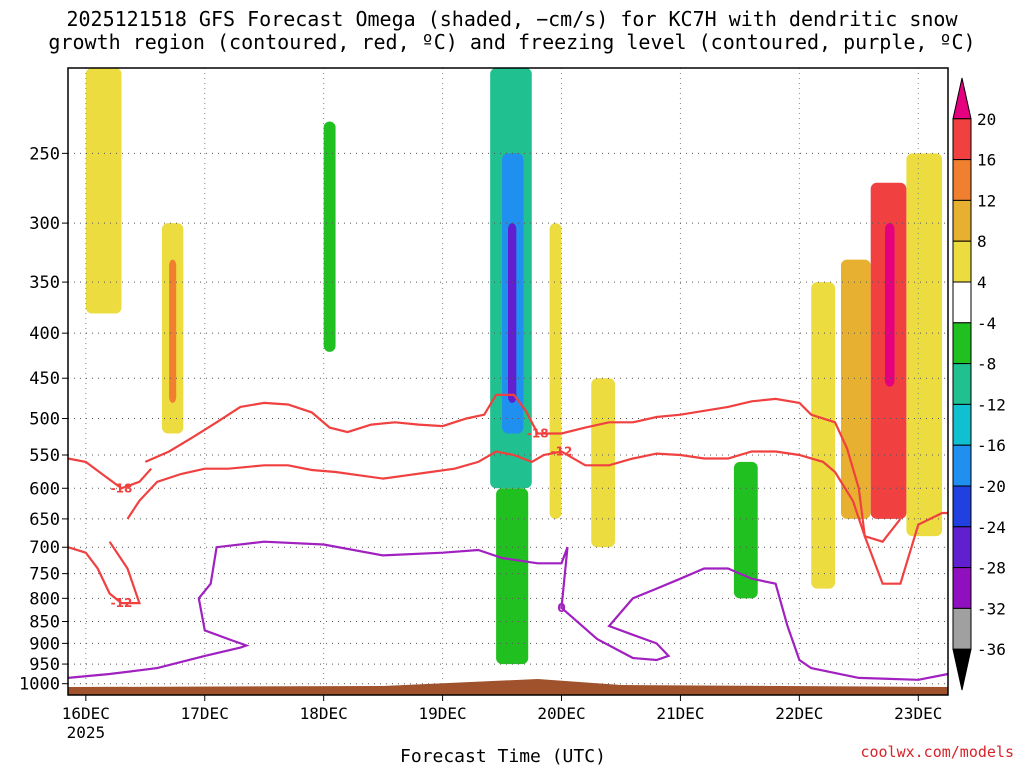 The height and width of the screenshot is (768, 1024). Describe the element at coordinates (44, 623) in the screenshot. I see `y-tick-label-850: 850` at that location.